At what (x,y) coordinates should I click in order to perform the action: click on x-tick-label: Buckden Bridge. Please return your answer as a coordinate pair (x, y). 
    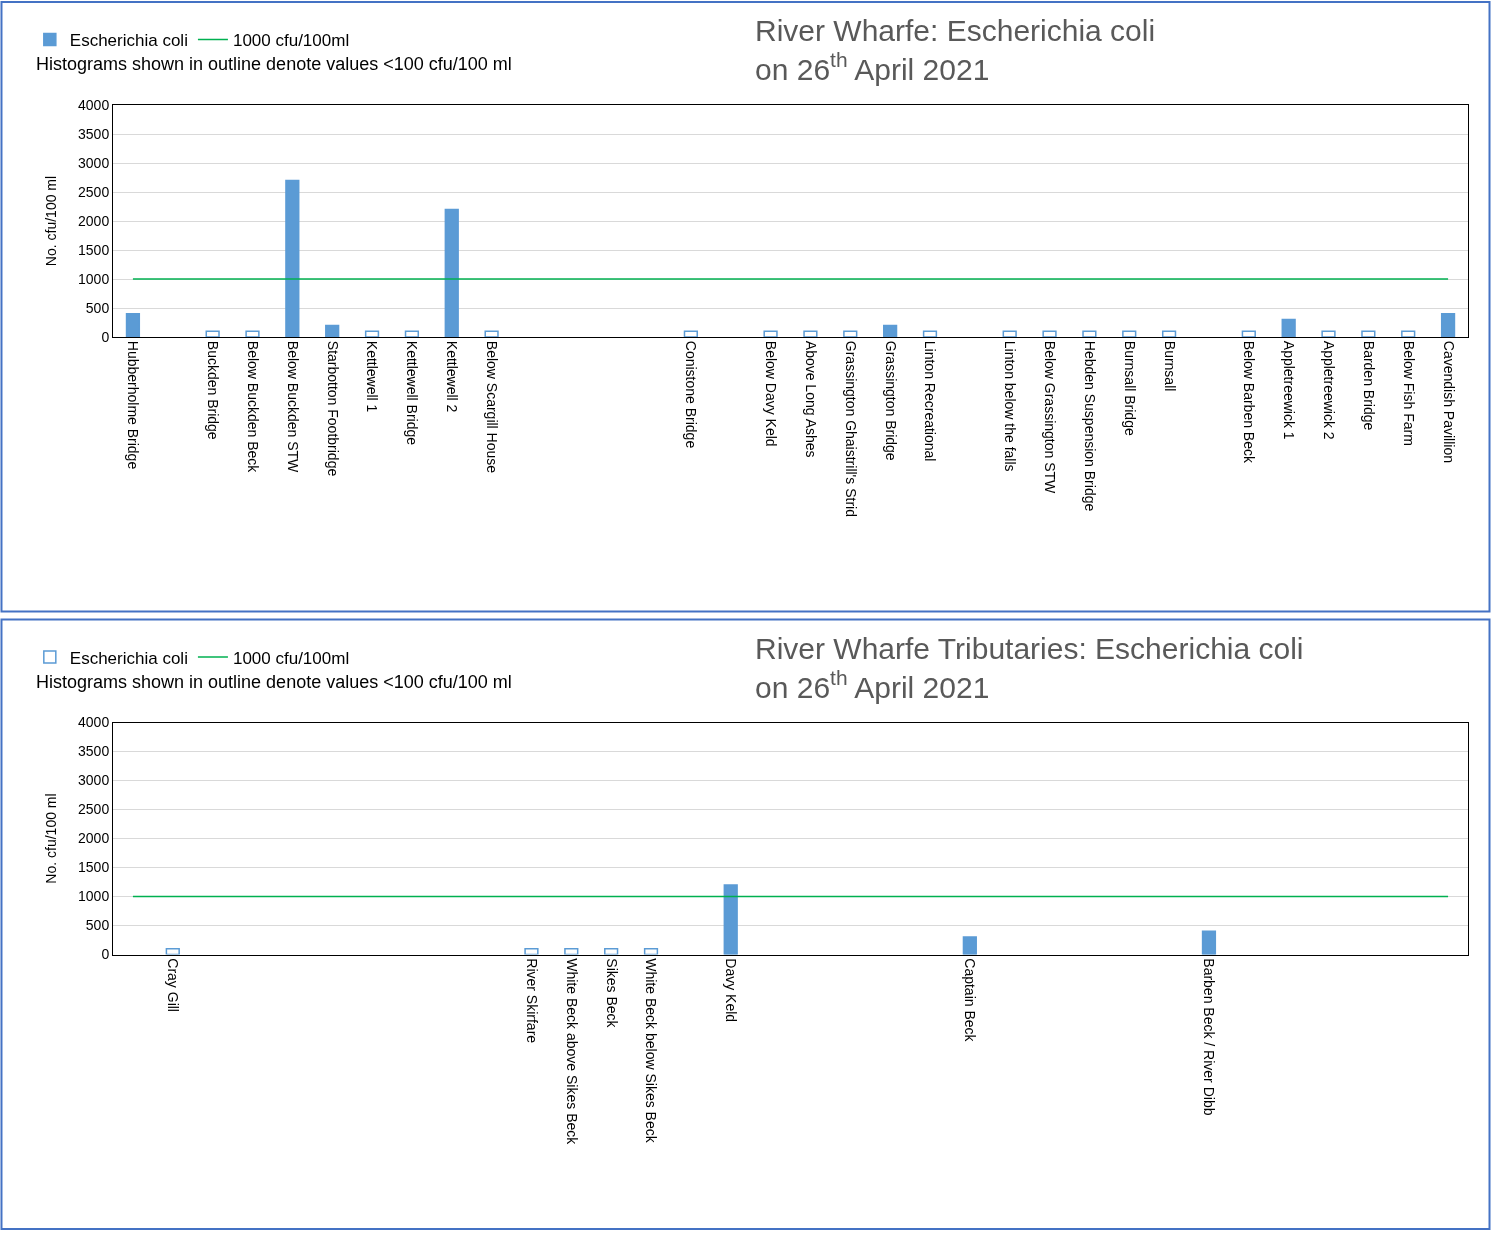
    Looking at the image, I should click on (213, 390).